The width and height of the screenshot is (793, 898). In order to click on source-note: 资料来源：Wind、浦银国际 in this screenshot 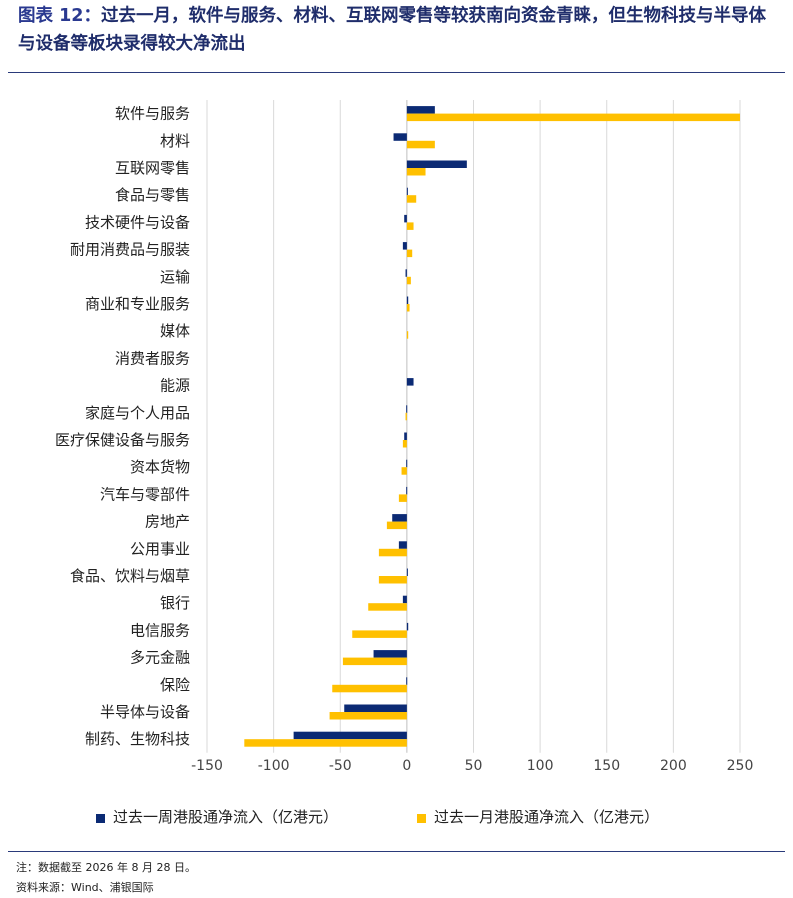, I will do `click(85, 887)`.